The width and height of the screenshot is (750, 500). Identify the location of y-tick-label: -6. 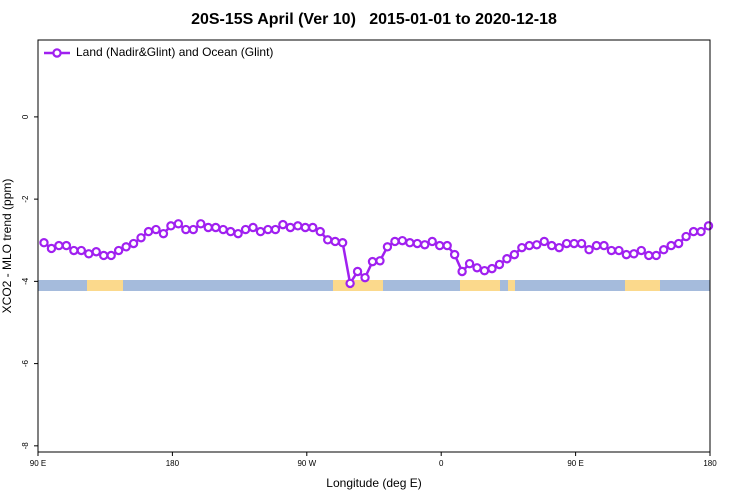
(25, 363).